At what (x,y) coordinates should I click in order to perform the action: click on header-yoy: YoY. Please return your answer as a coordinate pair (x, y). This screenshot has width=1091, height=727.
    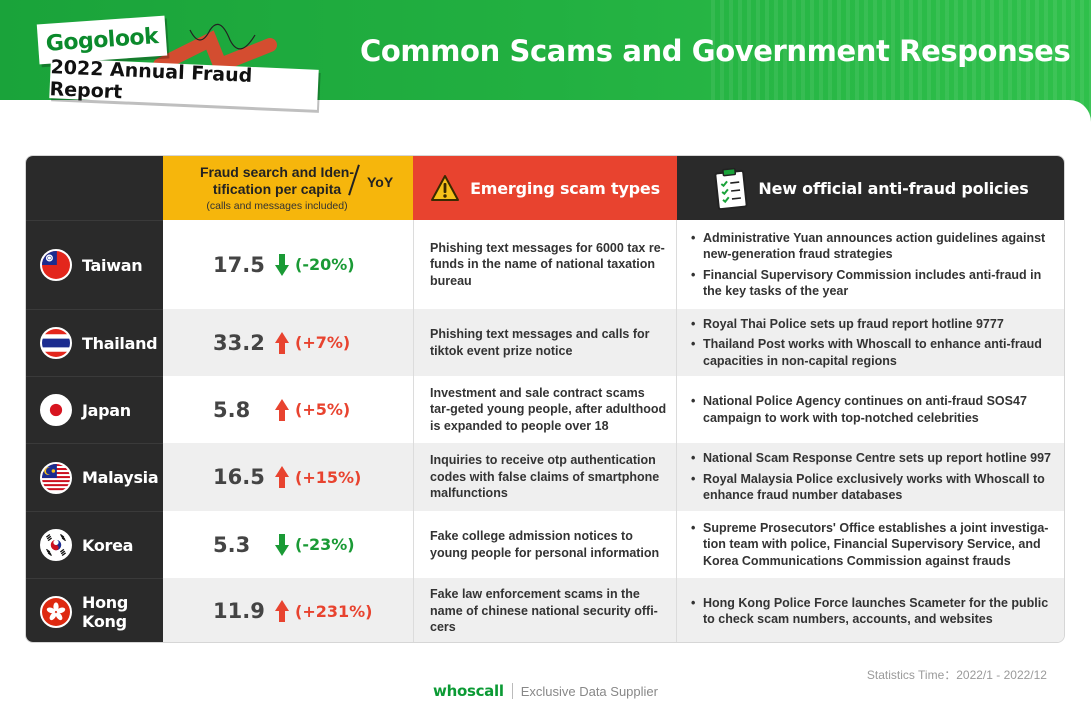
    Looking at the image, I should click on (380, 182).